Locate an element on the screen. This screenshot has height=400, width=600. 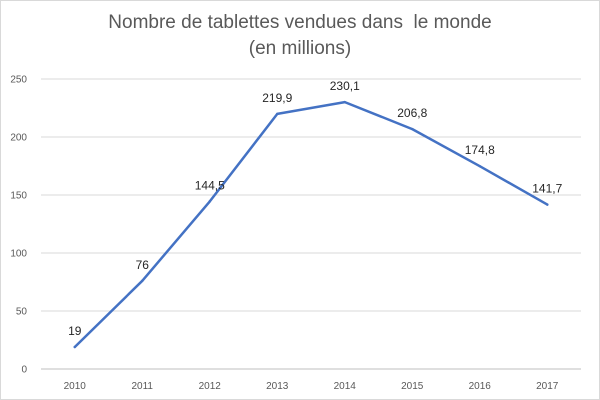
x-tick-label: 2016 is located at coordinates (480, 386).